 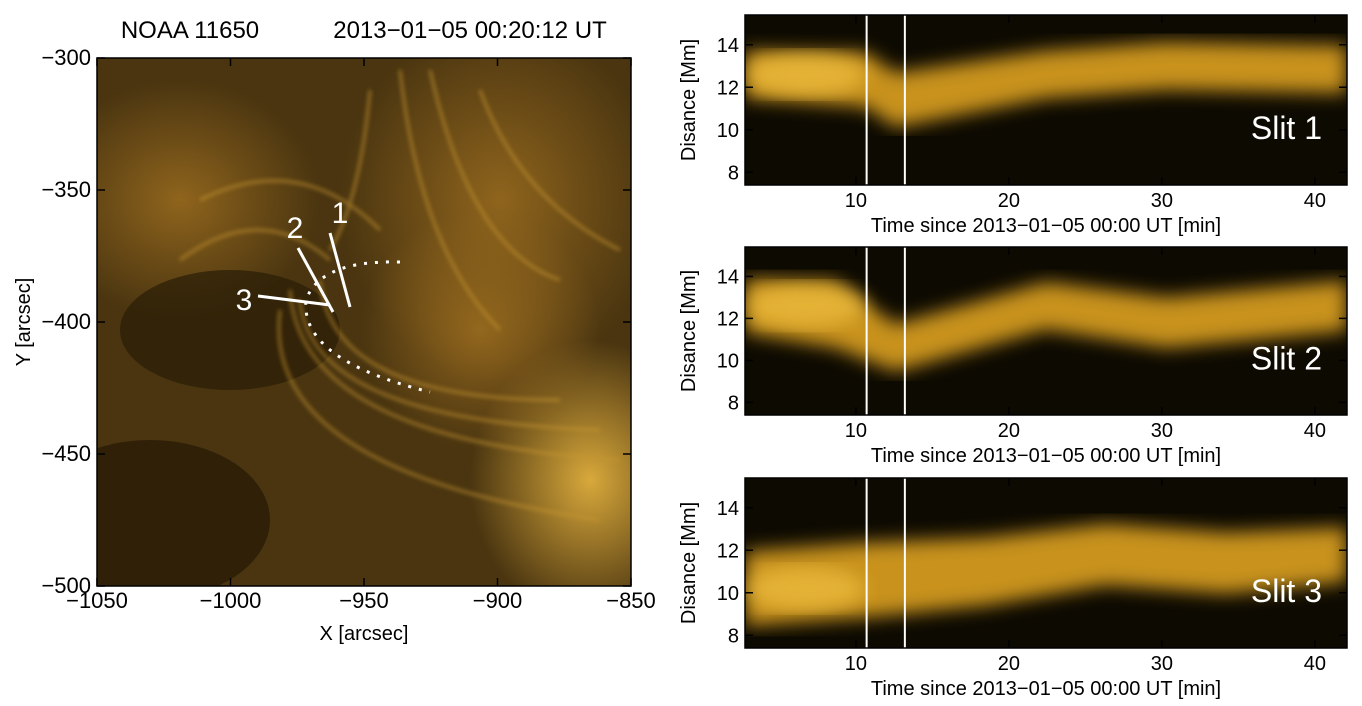 What do you see at coordinates (190, 30) in the screenshot?
I see `chart-title: NOAA 11650` at bounding box center [190, 30].